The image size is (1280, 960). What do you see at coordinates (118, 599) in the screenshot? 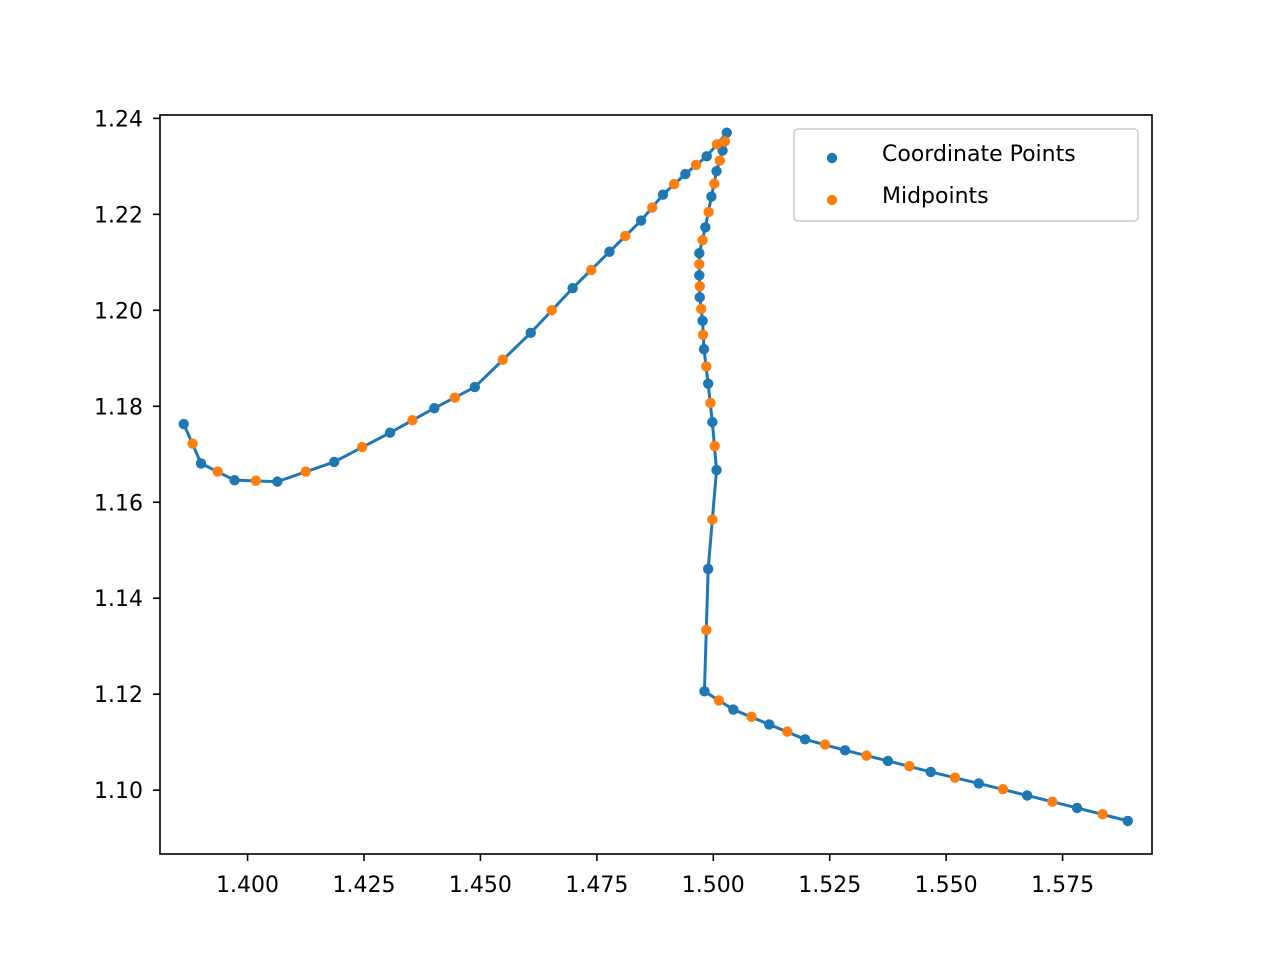
I see `y-tick-label: 1.14` at bounding box center [118, 599].